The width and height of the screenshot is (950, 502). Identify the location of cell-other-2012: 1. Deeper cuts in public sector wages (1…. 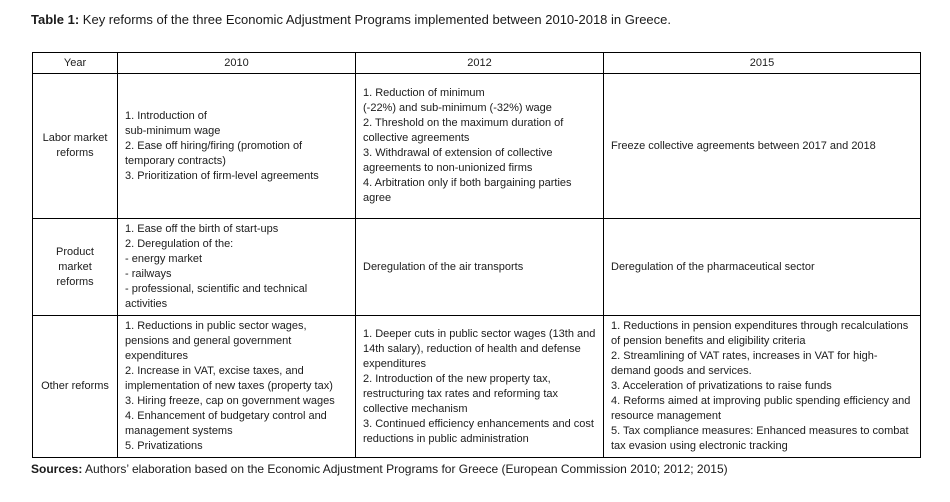
(479, 386).